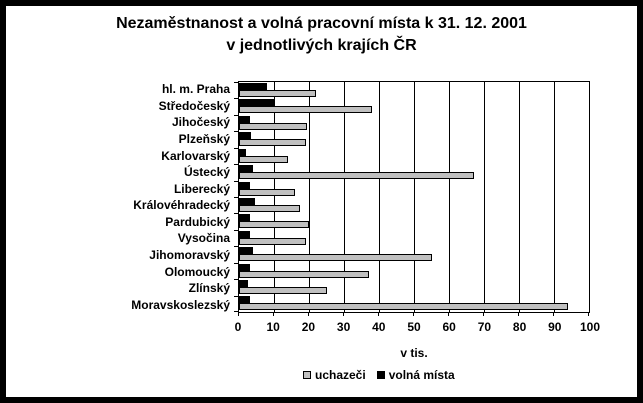  I want to click on legend-item-volna-mista: volná místa, so click(415, 375).